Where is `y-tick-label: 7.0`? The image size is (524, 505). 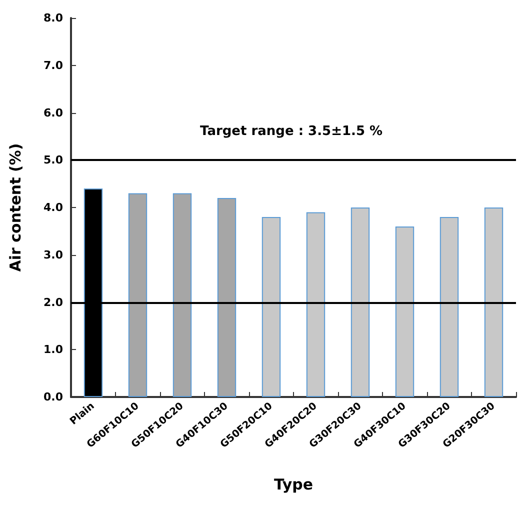
y-tick-label: 7.0 is located at coordinates (54, 65).